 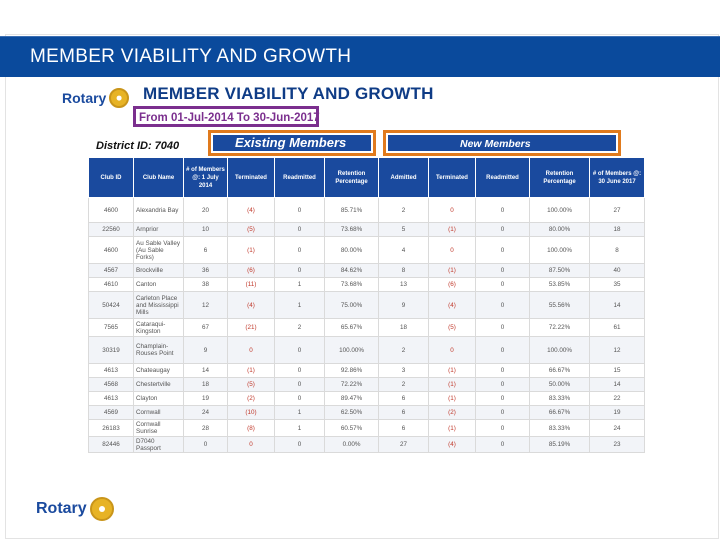 What do you see at coordinates (205, 229) in the screenshot?
I see `table-cell: 10` at bounding box center [205, 229].